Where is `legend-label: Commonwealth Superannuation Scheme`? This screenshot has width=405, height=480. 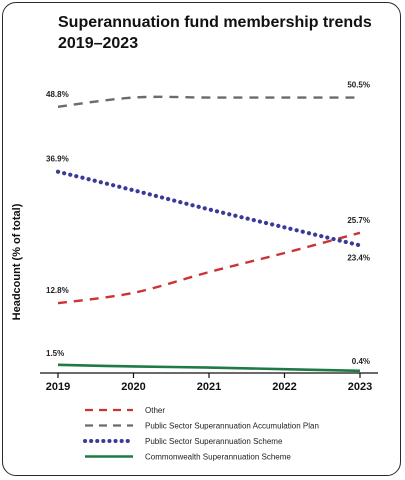
legend-label: Commonwealth Superannuation Scheme is located at coordinates (218, 457).